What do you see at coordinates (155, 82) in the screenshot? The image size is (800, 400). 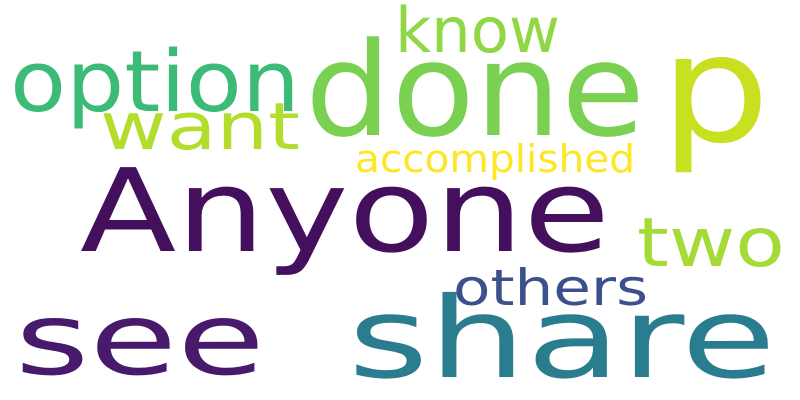 I see `word-option: option` at bounding box center [155, 82].